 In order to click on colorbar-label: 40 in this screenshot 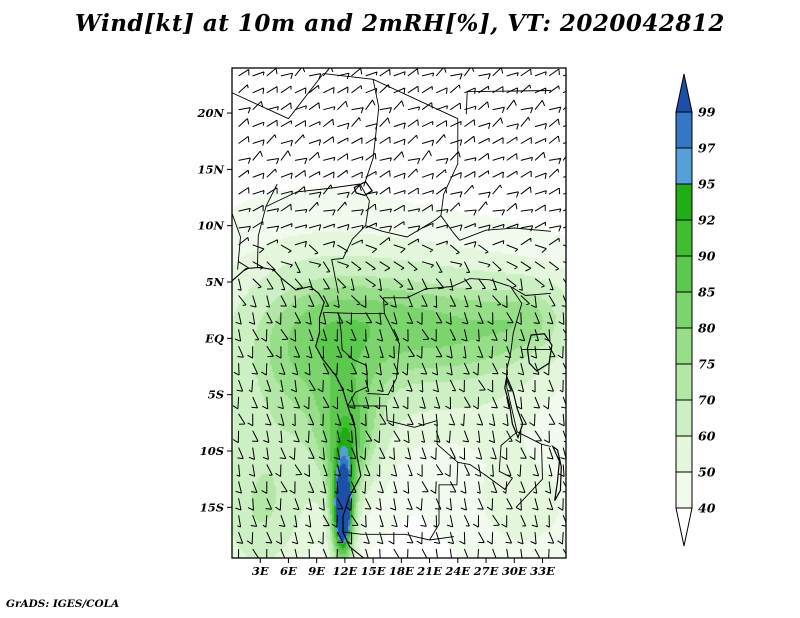, I will do `click(707, 508)`.